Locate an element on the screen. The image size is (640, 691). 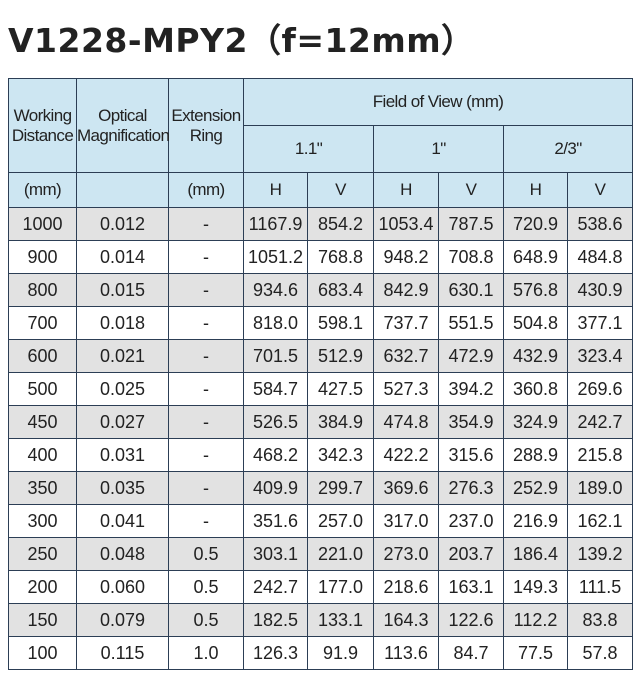
cell: 276.3 is located at coordinates (471, 488).